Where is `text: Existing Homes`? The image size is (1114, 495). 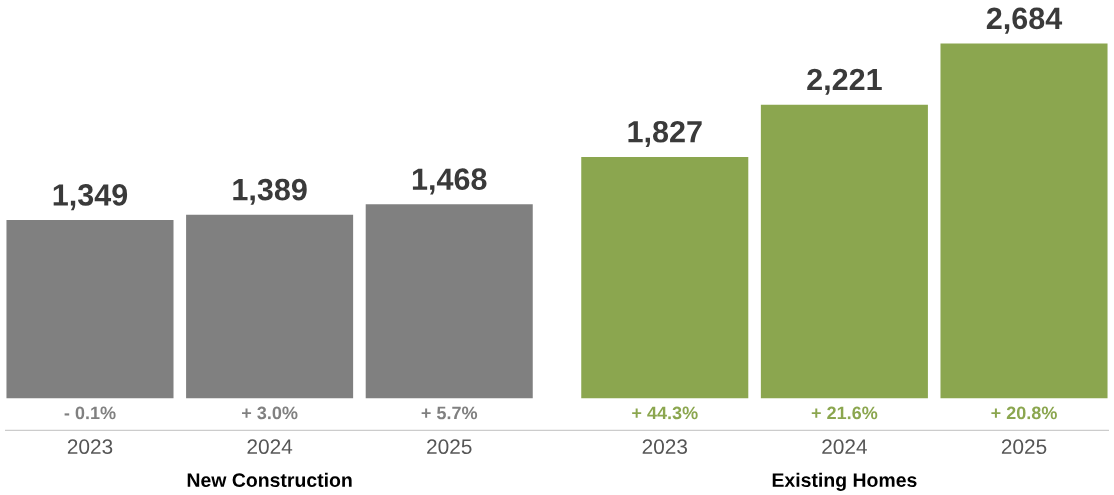
text: Existing Homes is located at coordinates (844, 481).